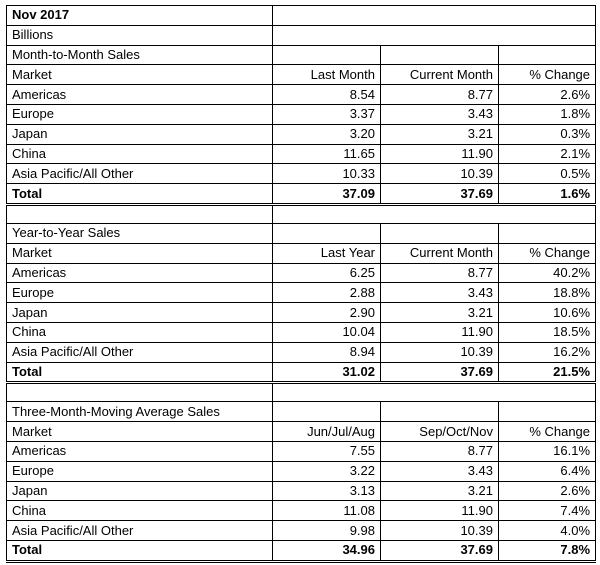  I want to click on total-row: Total 34.96 37.69 7.8%, so click(301, 551).